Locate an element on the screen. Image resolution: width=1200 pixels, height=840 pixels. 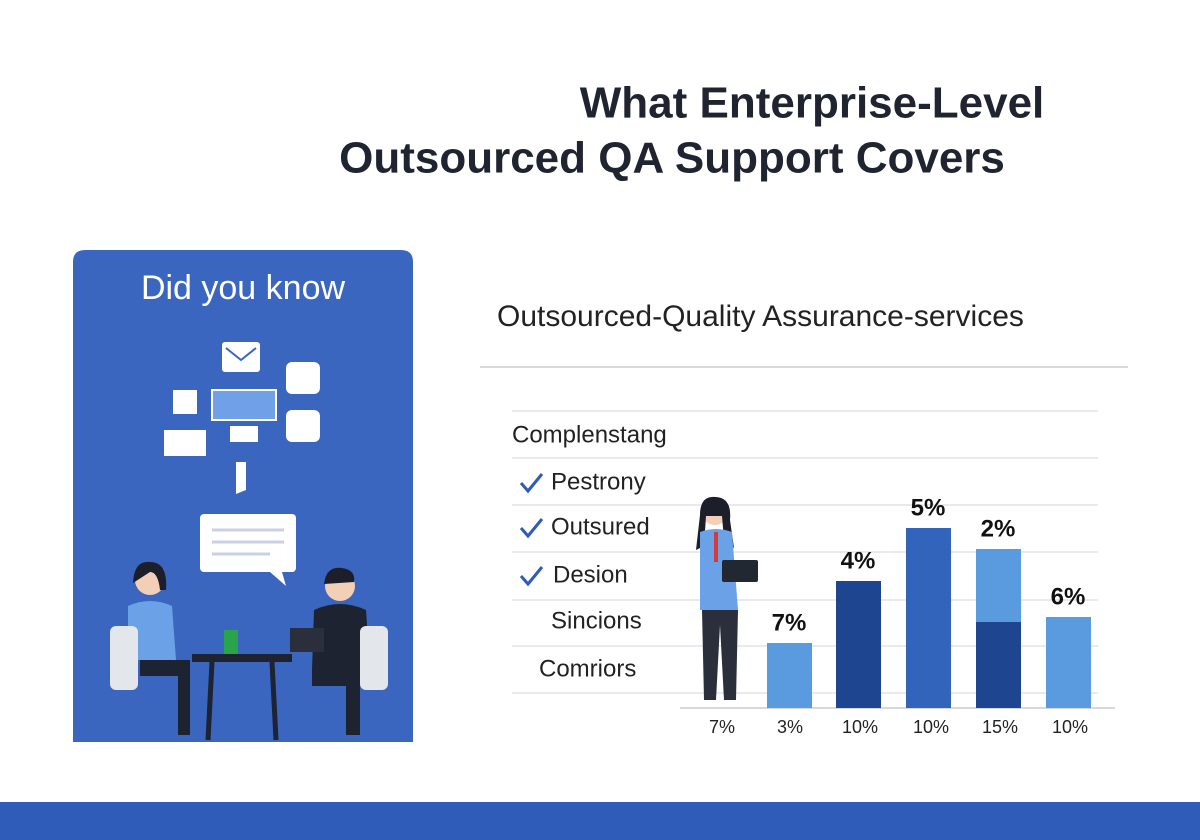
footer-band is located at coordinates (600, 821).